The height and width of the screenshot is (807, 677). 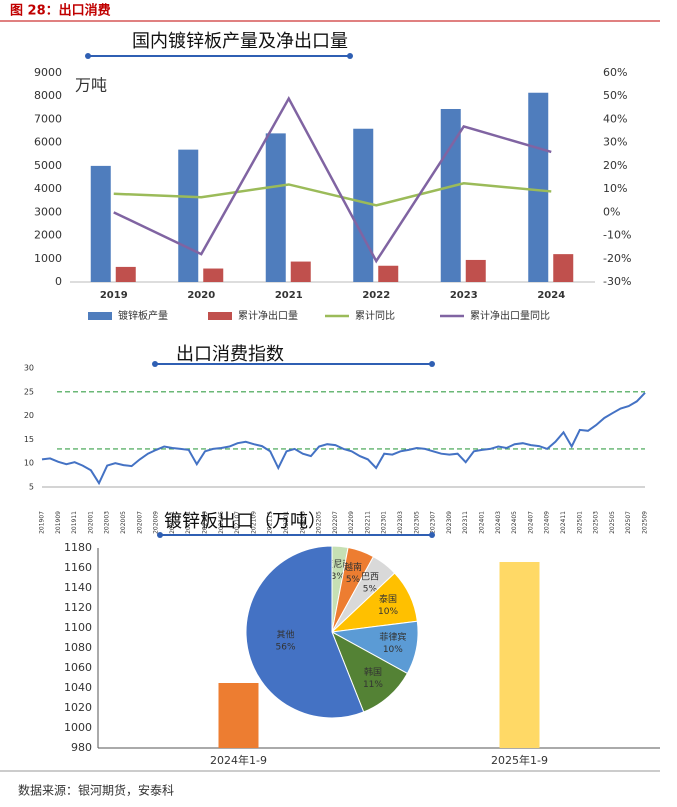 What do you see at coordinates (240, 41) in the screenshot?
I see `chart-title: 国内镀锌板产量及净出口量` at bounding box center [240, 41].